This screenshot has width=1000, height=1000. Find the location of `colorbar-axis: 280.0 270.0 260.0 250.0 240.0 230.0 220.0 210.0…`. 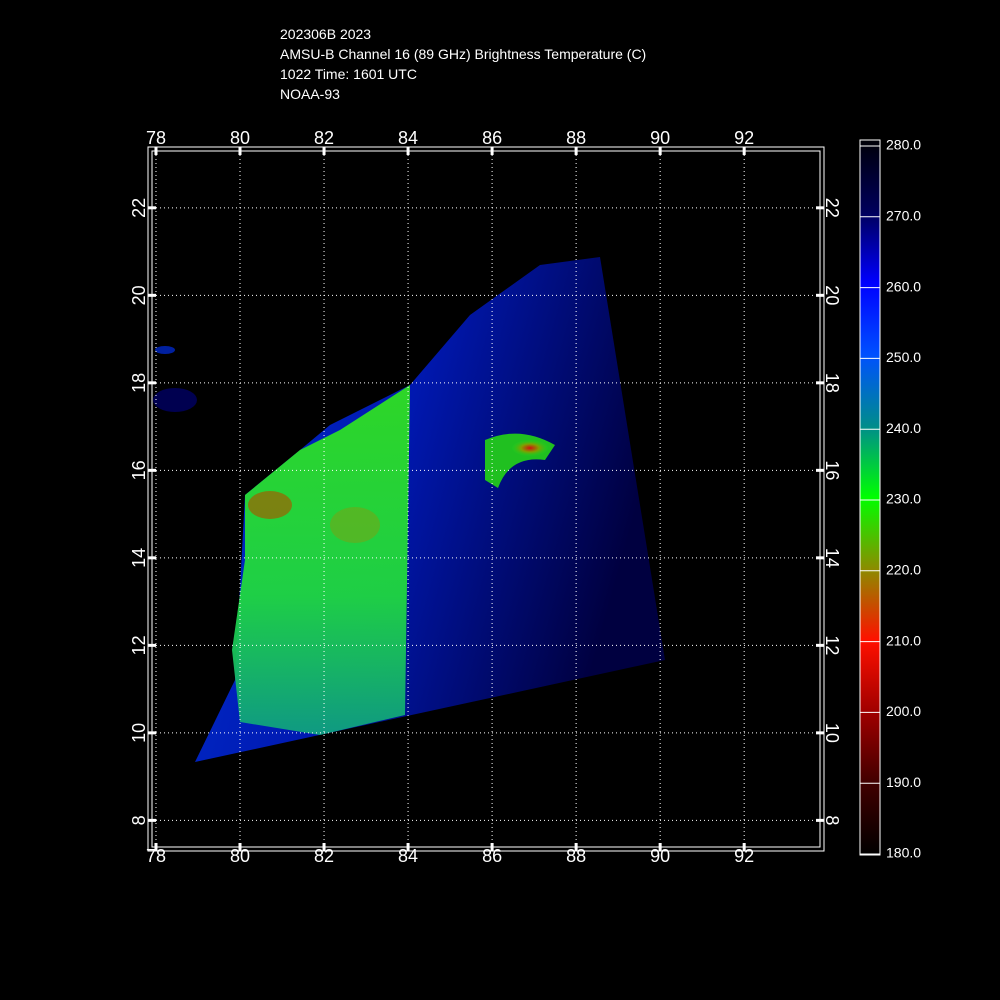

colorbar-axis: 280.0 270.0 260.0 250.0 240.0 230.0 220.0 210.0… is located at coordinates (890, 499).